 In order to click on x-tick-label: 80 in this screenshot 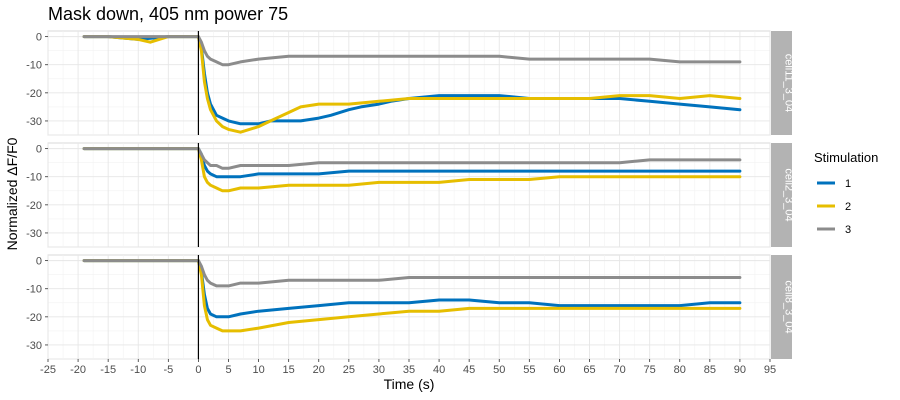, I will do `click(680, 370)`.